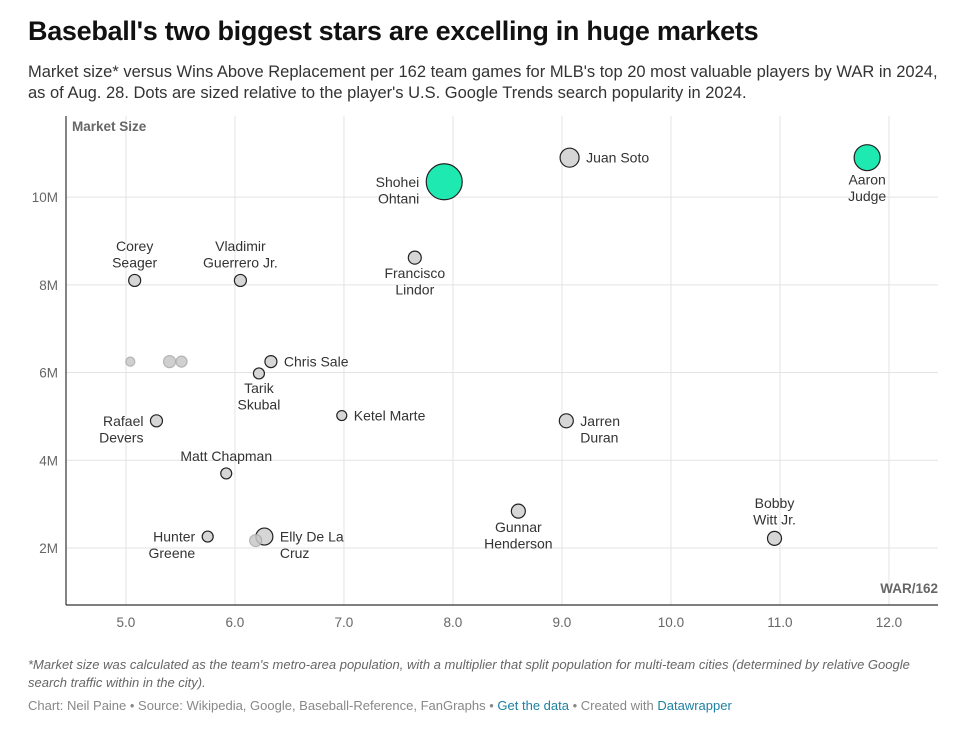 The height and width of the screenshot is (731, 970). What do you see at coordinates (866, 180) in the screenshot?
I see `label-aaron-judge: Aaron` at bounding box center [866, 180].